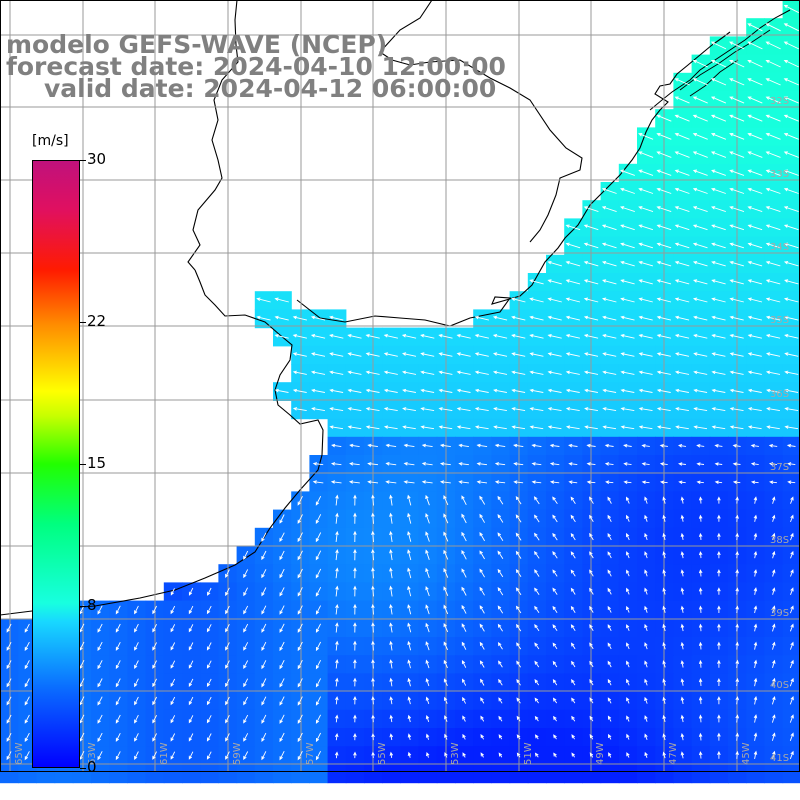  What do you see at coordinates (779, 430) in the screenshot?
I see `latitude-labels: 32S 33S 34S 35S 36S 37S 38S 39S 40S 41S` at bounding box center [779, 430].